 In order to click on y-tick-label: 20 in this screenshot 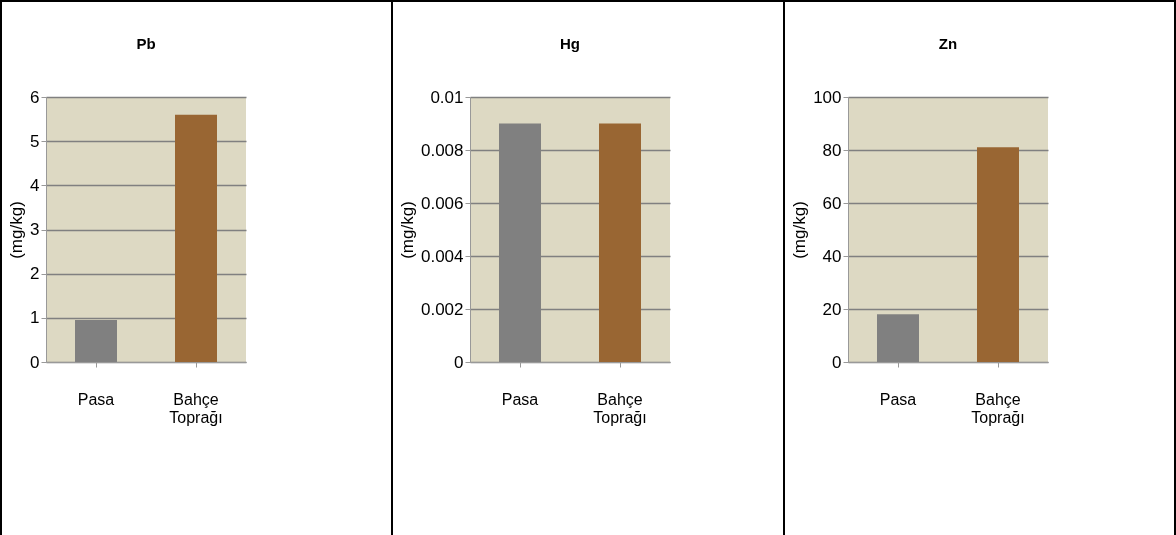, I will do `click(832, 309)`.